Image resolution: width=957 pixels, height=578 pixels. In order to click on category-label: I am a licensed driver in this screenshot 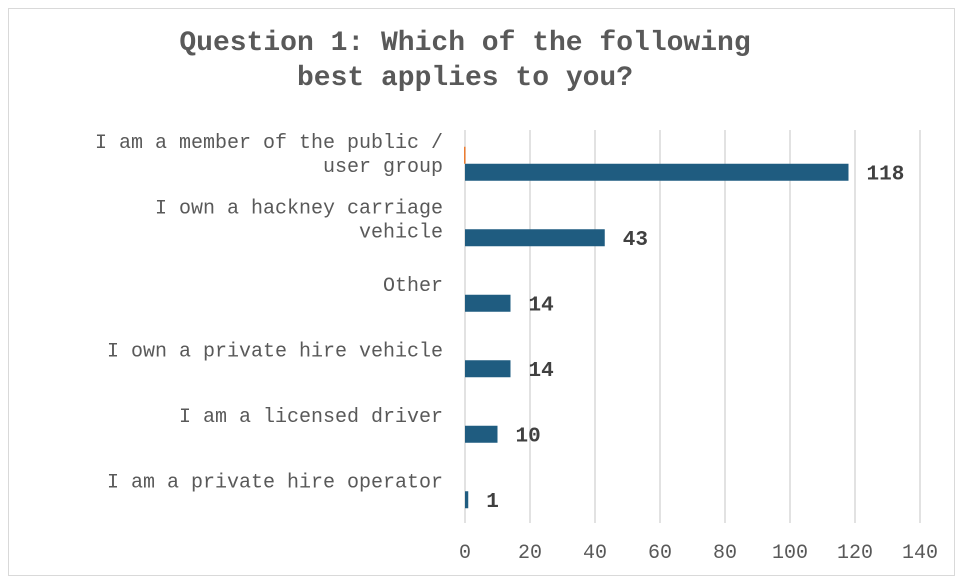, I will do `click(311, 417)`.